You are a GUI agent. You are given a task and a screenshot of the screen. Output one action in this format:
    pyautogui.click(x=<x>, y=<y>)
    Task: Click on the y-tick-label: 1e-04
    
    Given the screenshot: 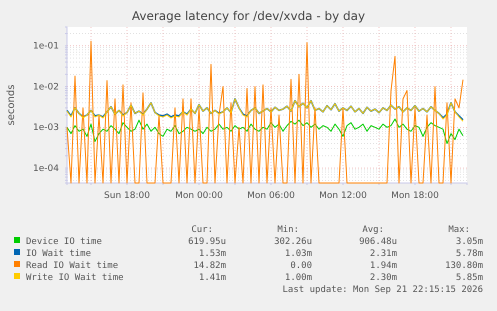 What is the action you would take?
    pyautogui.click(x=46, y=169)
    